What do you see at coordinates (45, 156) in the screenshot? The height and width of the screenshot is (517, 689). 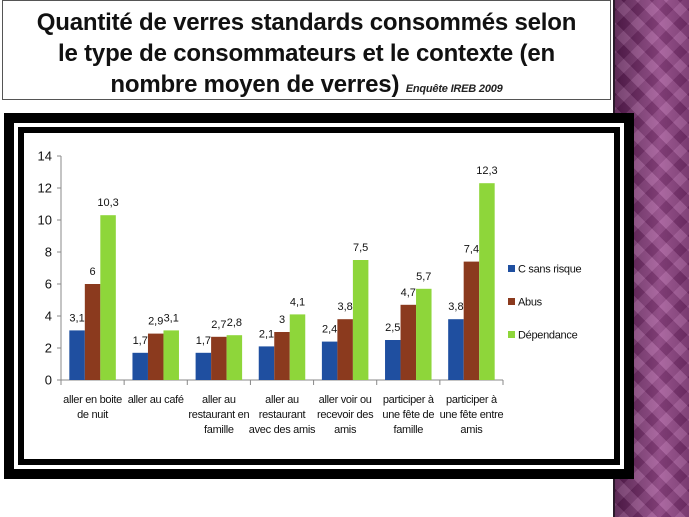 I see `y-tick-label: 14` at bounding box center [45, 156].